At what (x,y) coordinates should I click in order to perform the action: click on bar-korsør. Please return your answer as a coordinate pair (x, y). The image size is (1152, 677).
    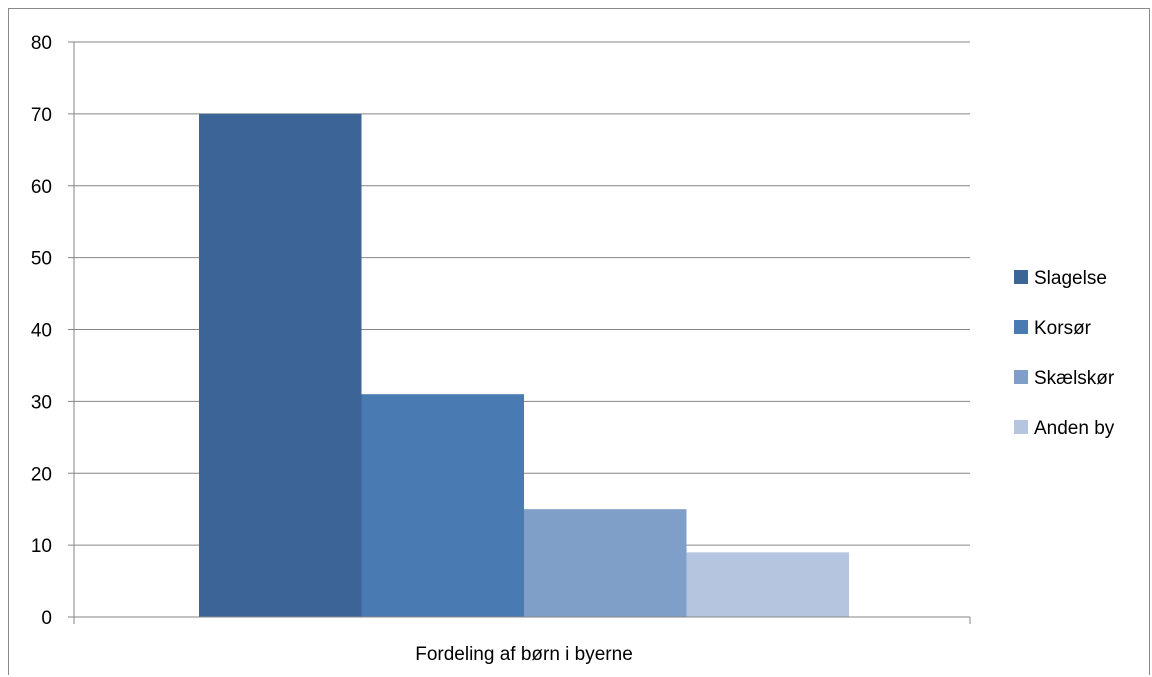
    Looking at the image, I should click on (442, 505).